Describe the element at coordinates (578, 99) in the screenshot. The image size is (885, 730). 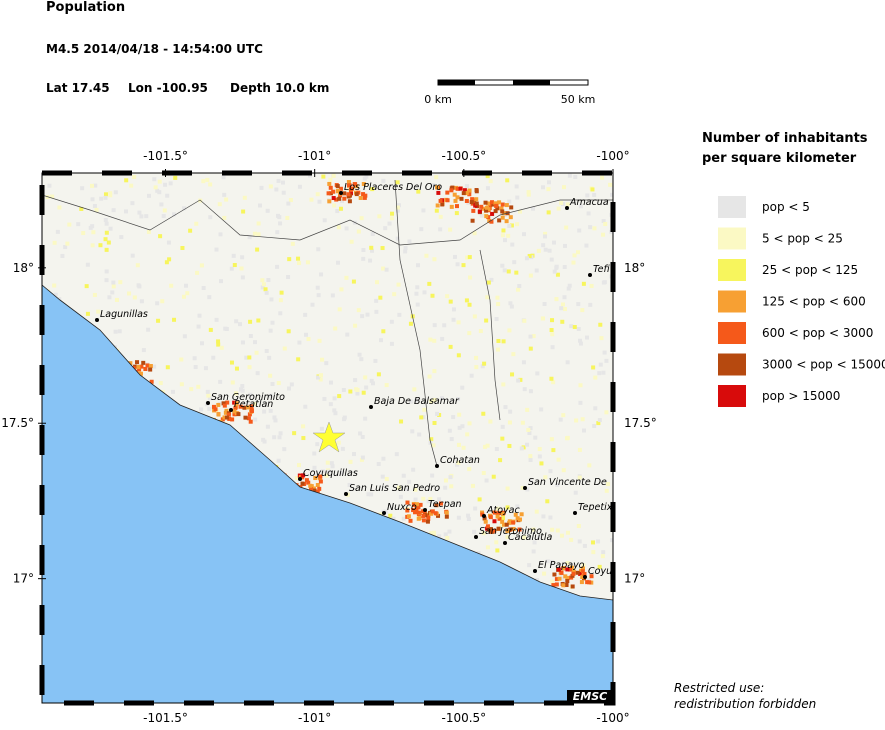
I see `scale-end: 50 km` at that location.